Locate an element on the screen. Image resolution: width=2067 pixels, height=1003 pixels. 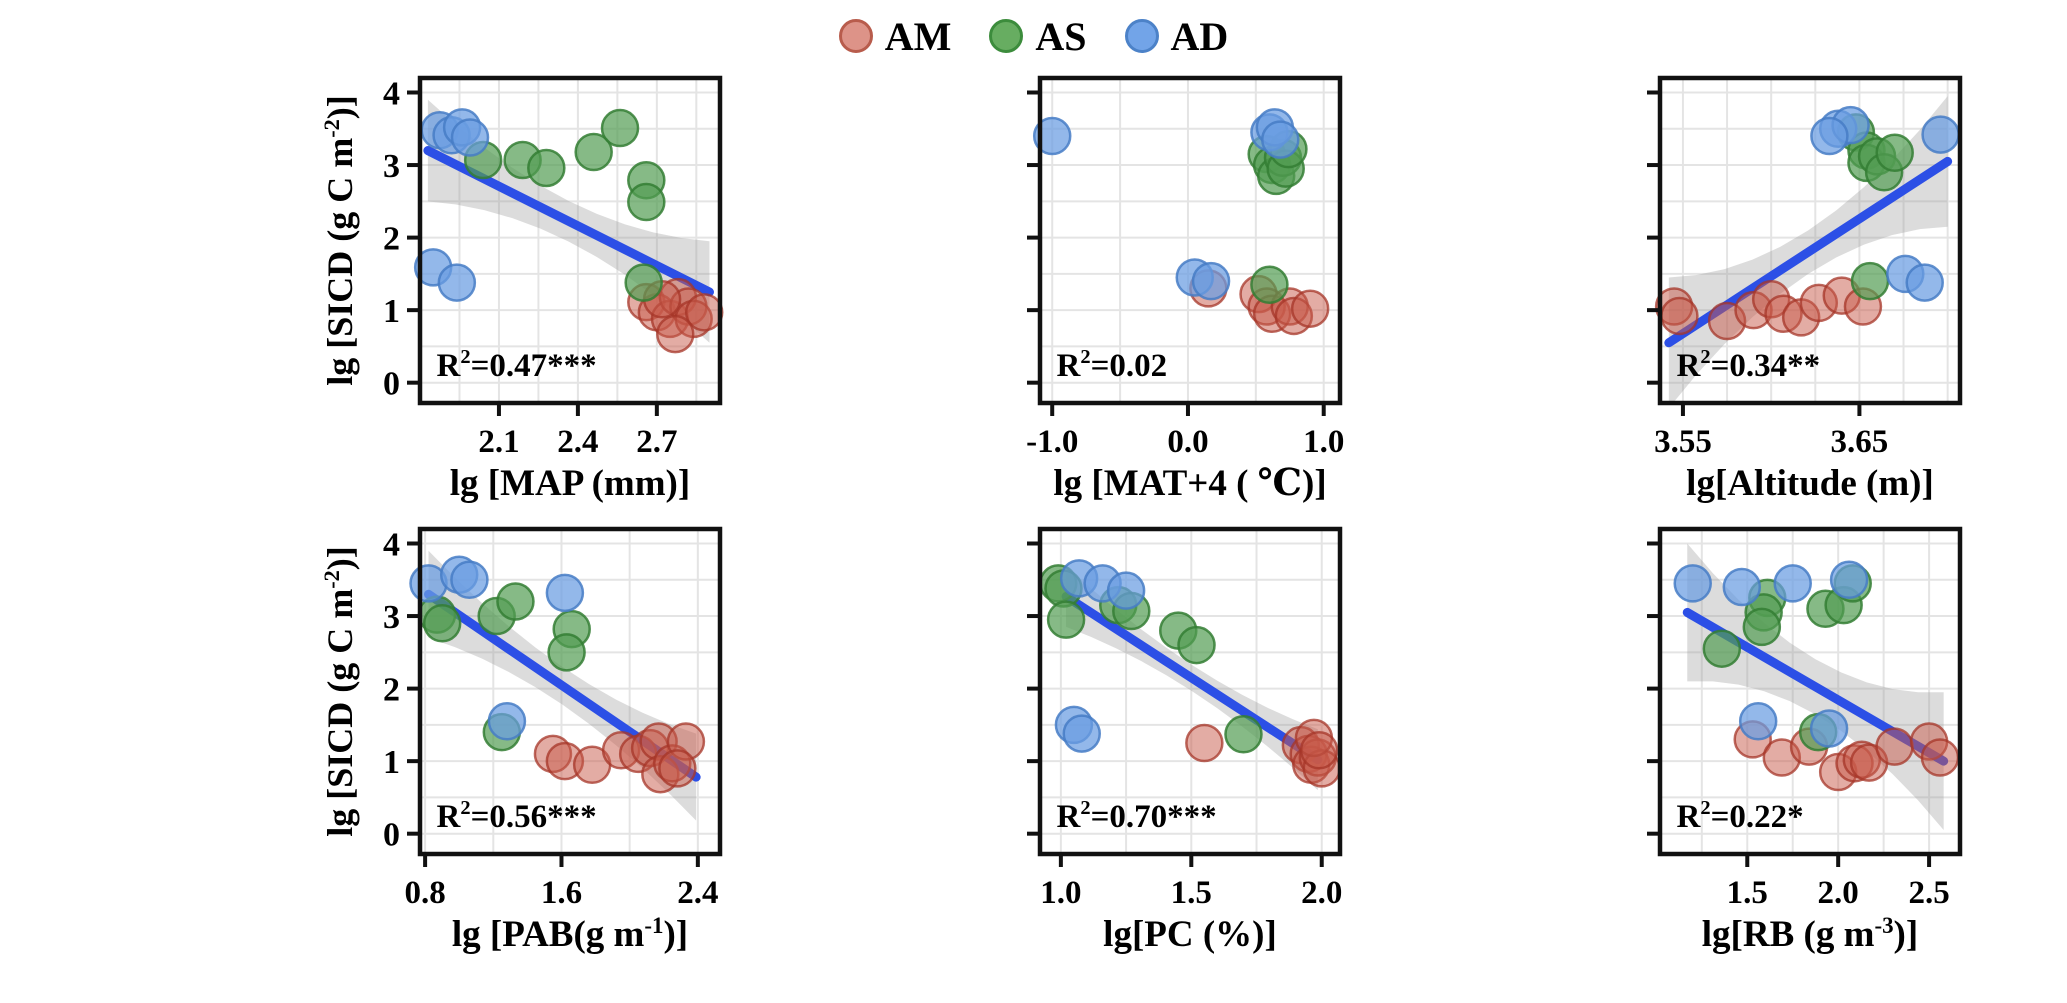
subplot-rb: R2=0.22* 1.5 2.0 2.5lg[RB (g m-3)] is located at coordinates (1805, 740).